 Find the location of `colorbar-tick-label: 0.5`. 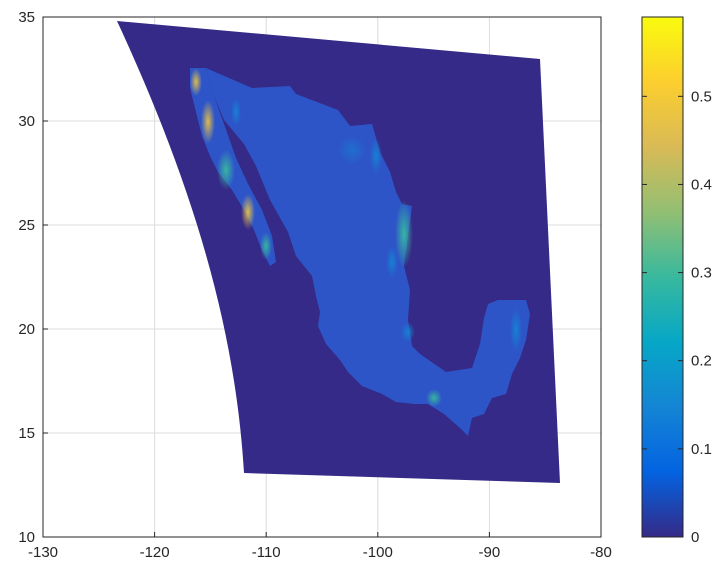

colorbar-tick-label: 0.5 is located at coordinates (701, 96).